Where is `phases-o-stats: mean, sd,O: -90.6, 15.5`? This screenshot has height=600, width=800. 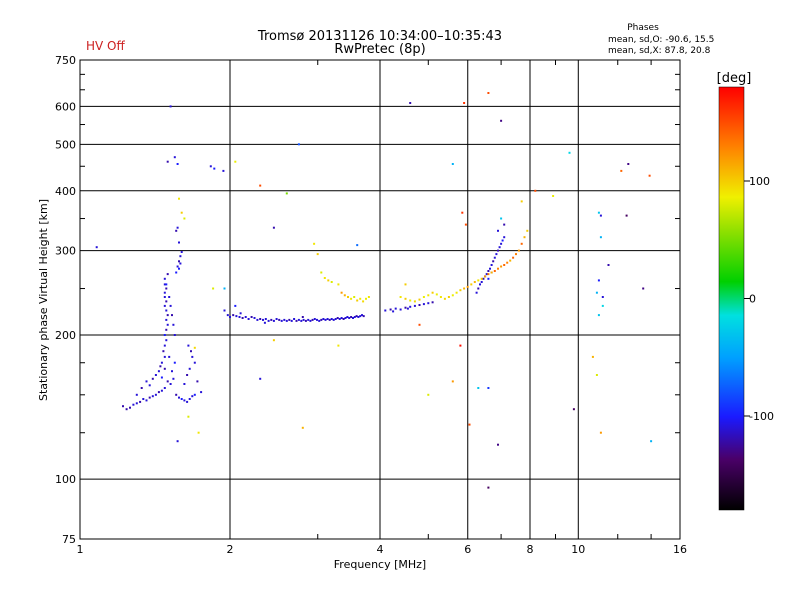
phases-o-stats: mean, sd,O: -90.6, 15.5 is located at coordinates (661, 40).